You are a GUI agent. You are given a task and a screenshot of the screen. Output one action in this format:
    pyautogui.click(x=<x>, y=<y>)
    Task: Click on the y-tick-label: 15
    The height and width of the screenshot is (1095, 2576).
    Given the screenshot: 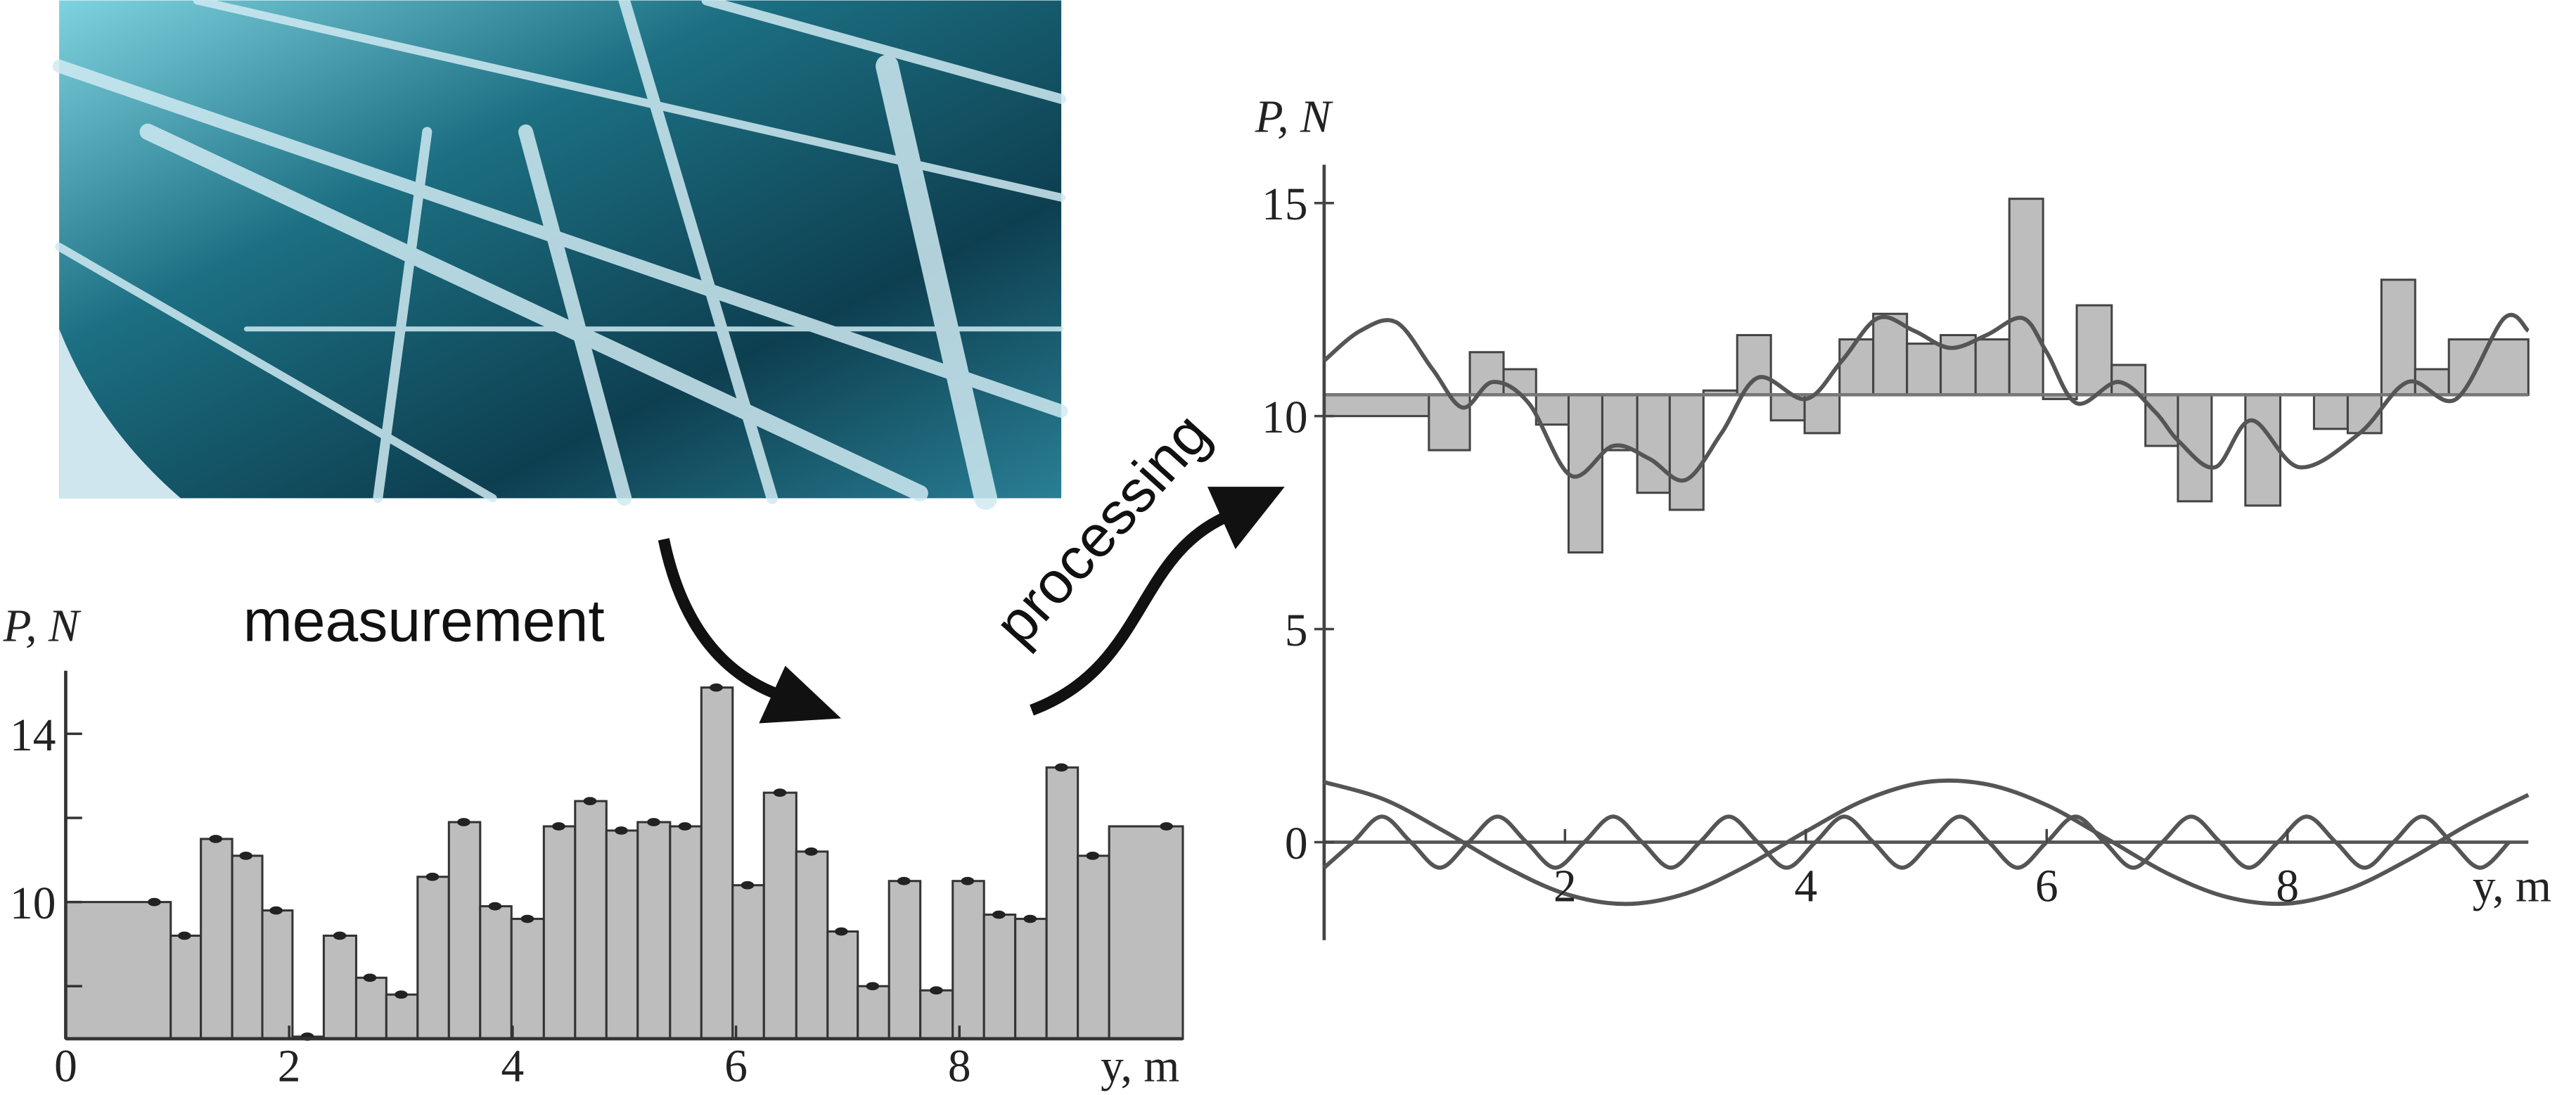 What is the action you would take?
    pyautogui.click(x=1284, y=204)
    